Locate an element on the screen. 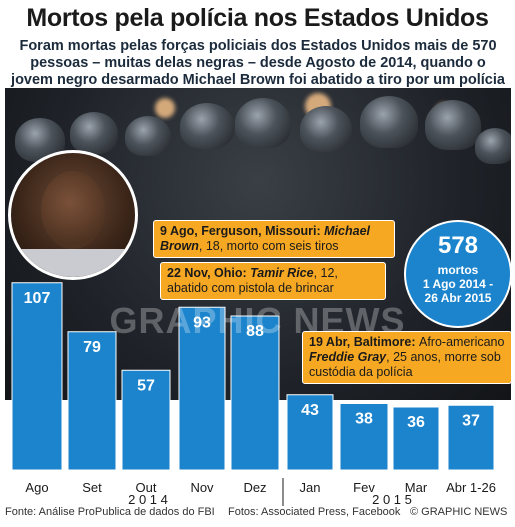  category-label: Jan is located at coordinates (310, 487).